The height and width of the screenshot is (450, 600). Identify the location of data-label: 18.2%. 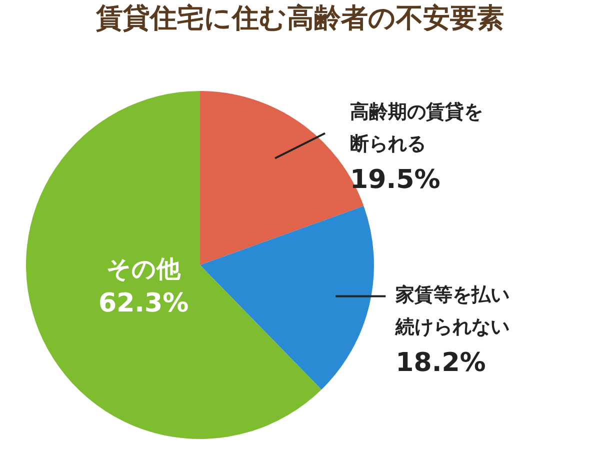
(441, 363).